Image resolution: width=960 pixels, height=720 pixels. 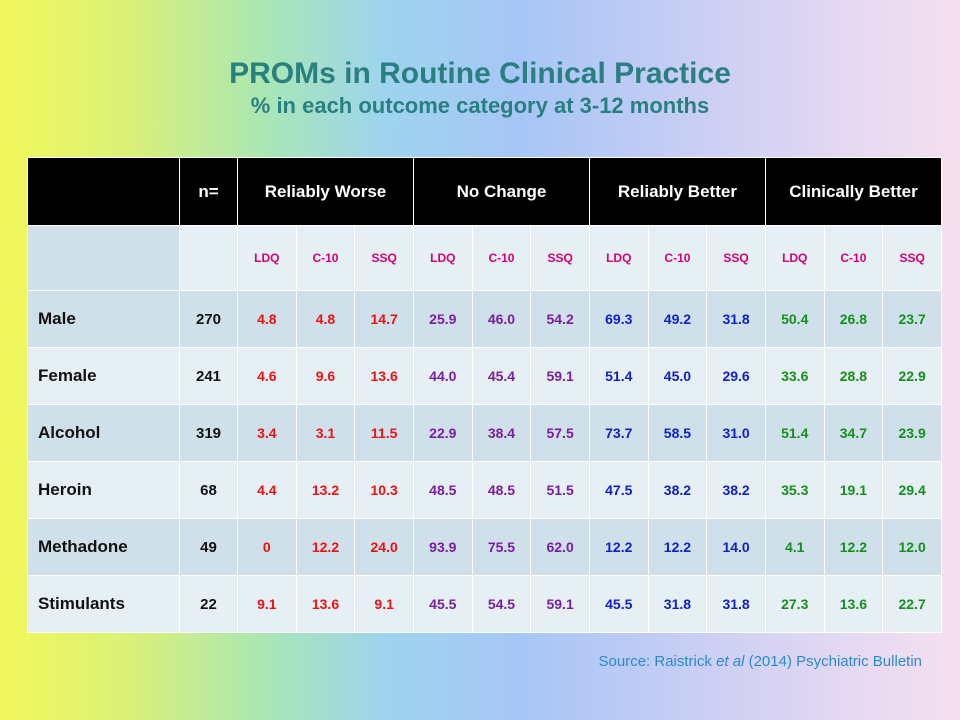 I want to click on value-cell: 33.6, so click(x=794, y=376).